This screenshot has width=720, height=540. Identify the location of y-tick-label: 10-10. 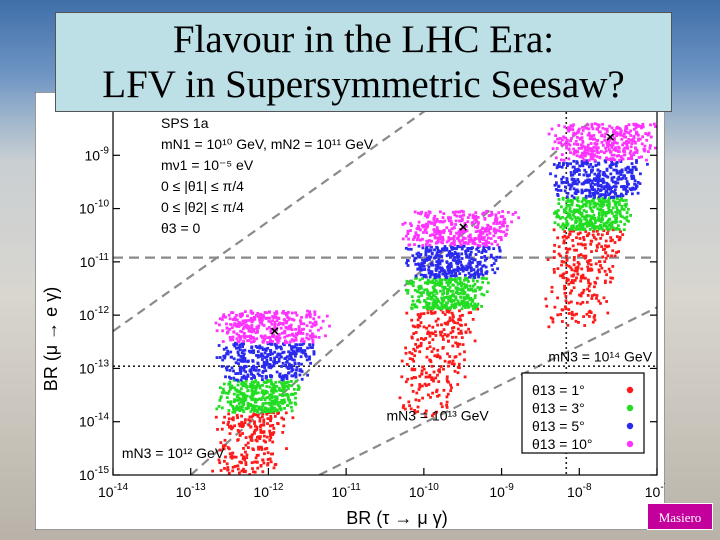
(94, 208).